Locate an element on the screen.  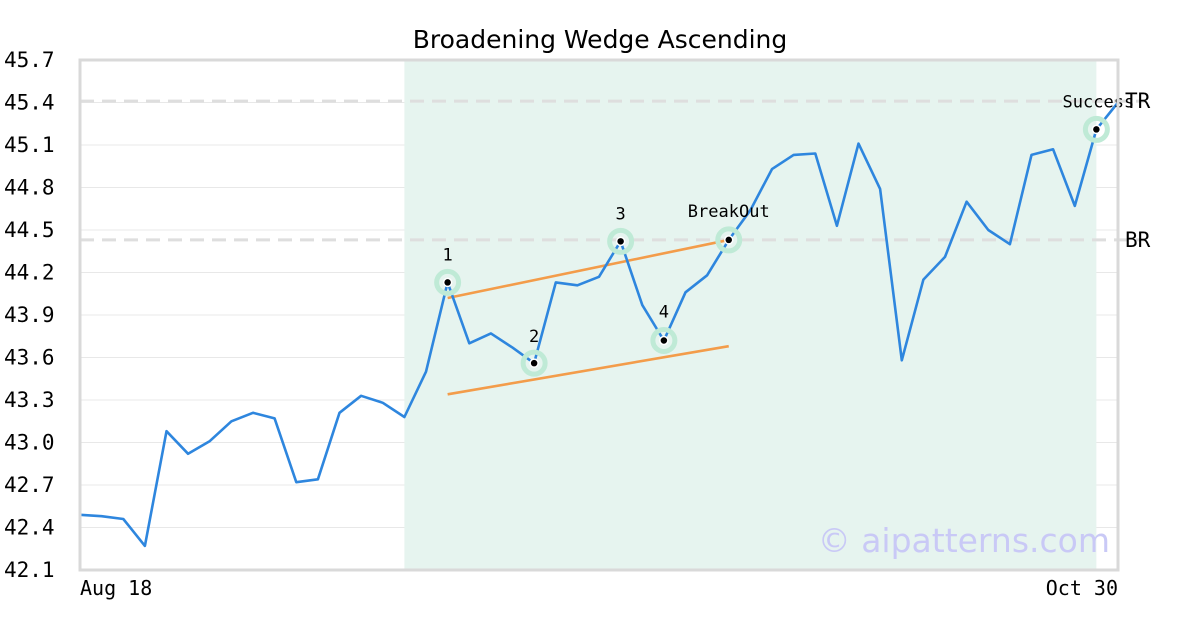
y-tick-label: 45.1 is located at coordinates (29, 145).